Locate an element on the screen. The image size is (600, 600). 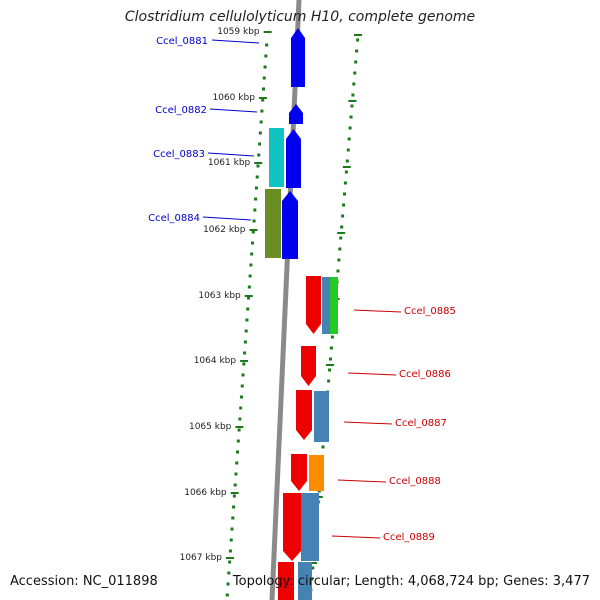
label-ccel-0882: Ccel_0882 is located at coordinates (181, 110).